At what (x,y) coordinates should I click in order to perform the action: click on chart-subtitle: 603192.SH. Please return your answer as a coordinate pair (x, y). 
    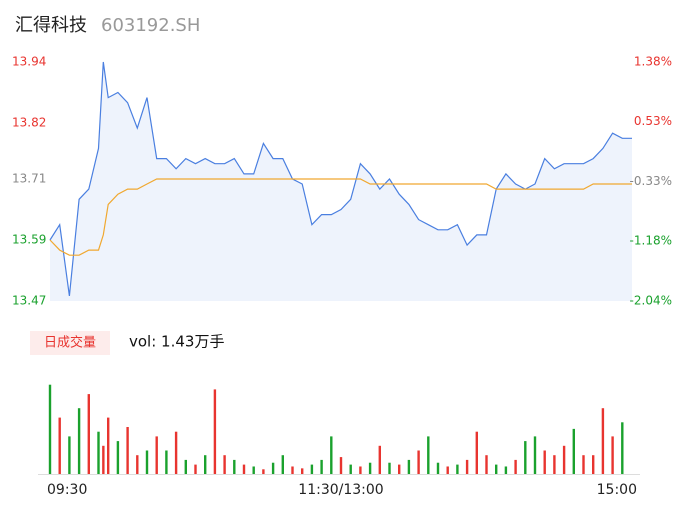
    Looking at the image, I should click on (150, 25).